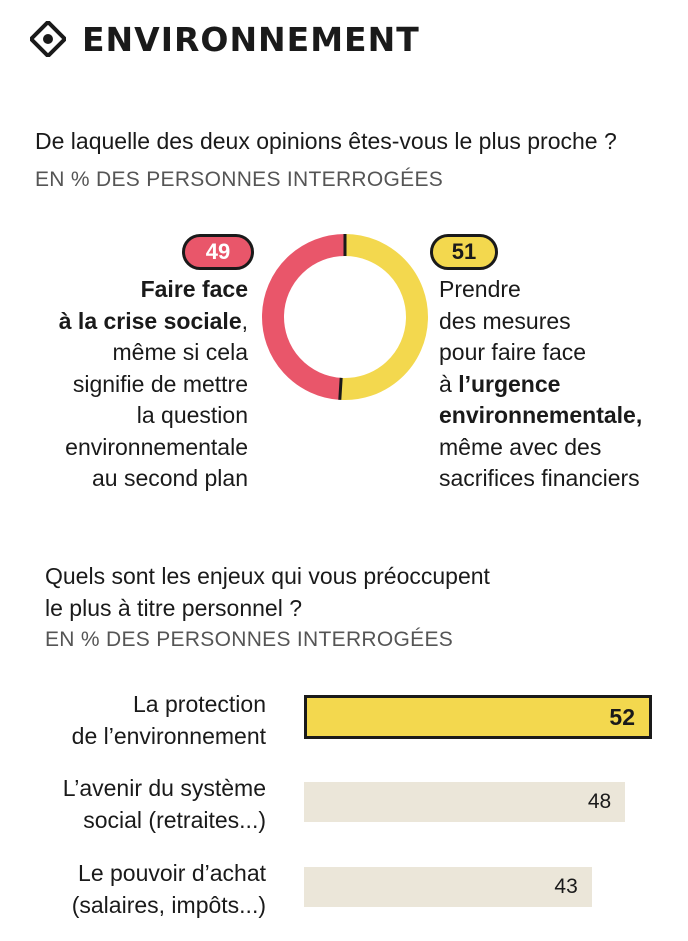  What do you see at coordinates (174, 820) in the screenshot?
I see `bar-label-line: social (retraites...)` at bounding box center [174, 820].